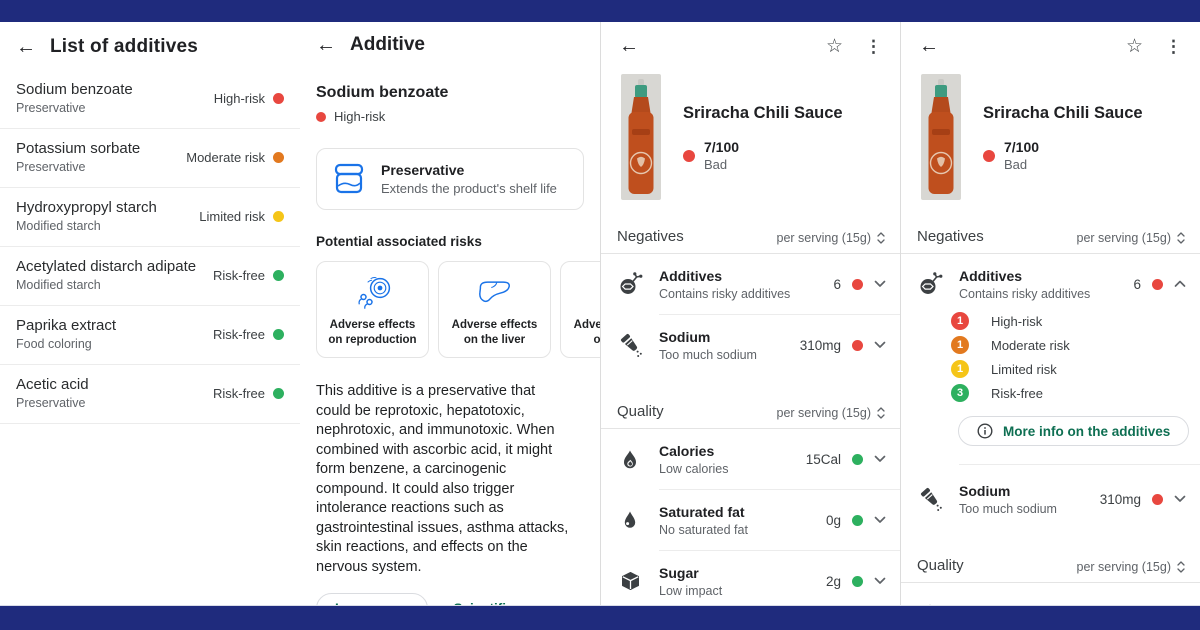 The height and width of the screenshot is (630, 1200). I want to click on additive-category: Food coloring, so click(54, 344).